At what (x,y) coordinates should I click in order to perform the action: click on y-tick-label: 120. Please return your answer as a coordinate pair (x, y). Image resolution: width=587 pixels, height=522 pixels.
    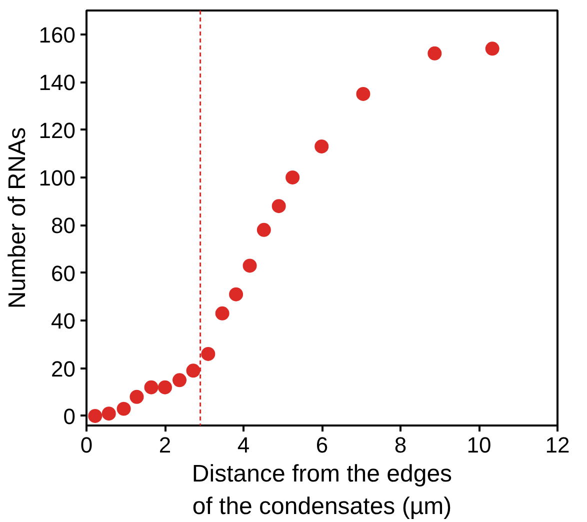
    Looking at the image, I should click on (57, 130).